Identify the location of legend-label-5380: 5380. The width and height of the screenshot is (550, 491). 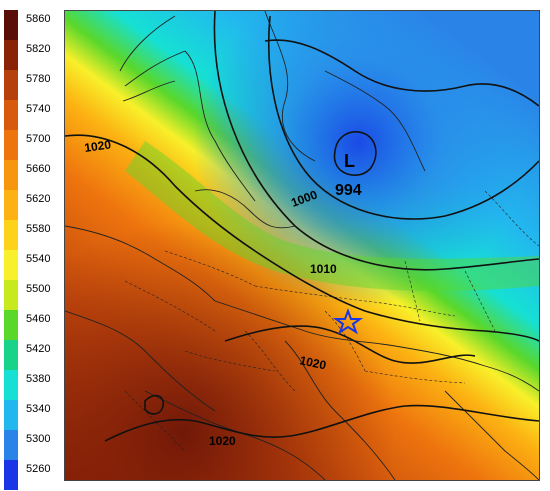
(38, 379).